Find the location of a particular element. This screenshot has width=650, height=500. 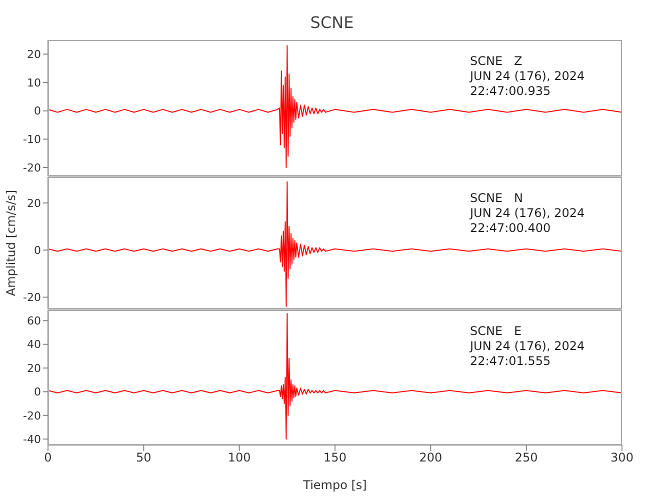

x-axis-title: Tiempo [s] is located at coordinates (334, 485).